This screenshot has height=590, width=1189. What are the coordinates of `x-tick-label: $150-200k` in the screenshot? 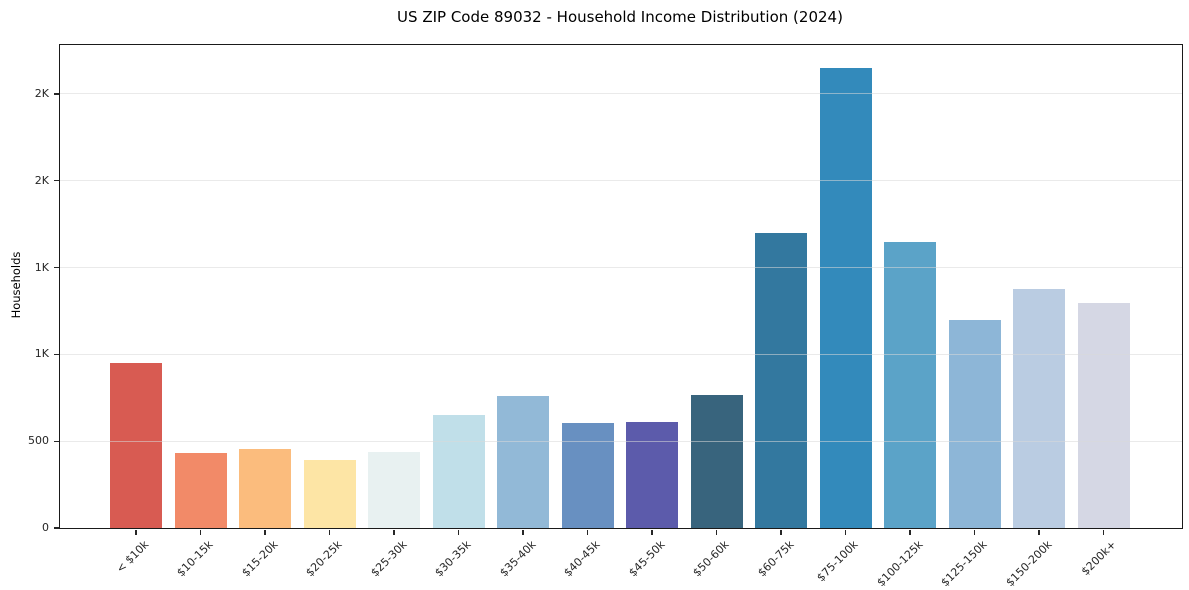 It's located at (1029, 564).